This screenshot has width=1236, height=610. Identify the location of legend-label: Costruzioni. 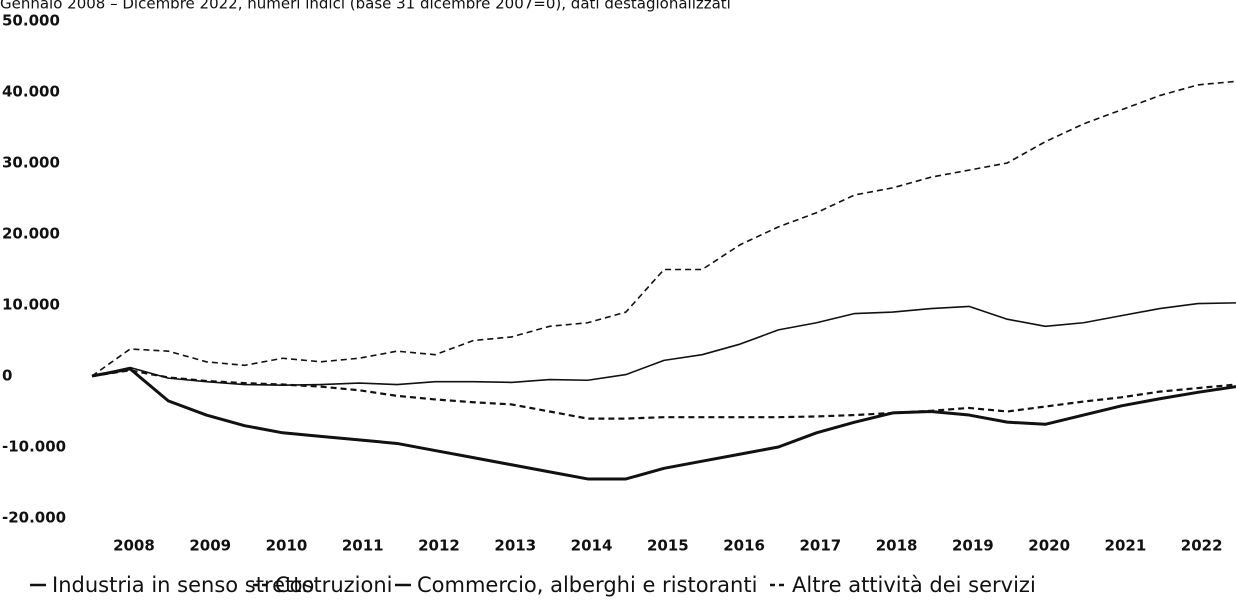
(333, 585).